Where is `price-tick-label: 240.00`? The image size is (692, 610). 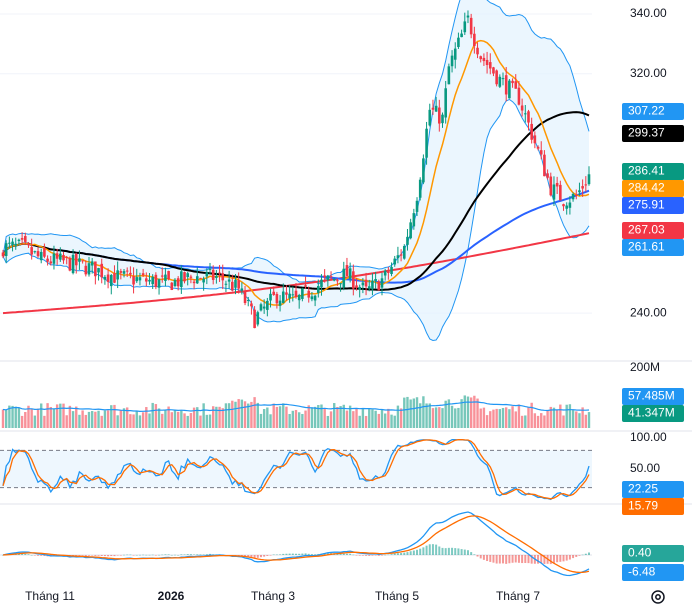
price-tick-label: 240.00 is located at coordinates (648, 312).